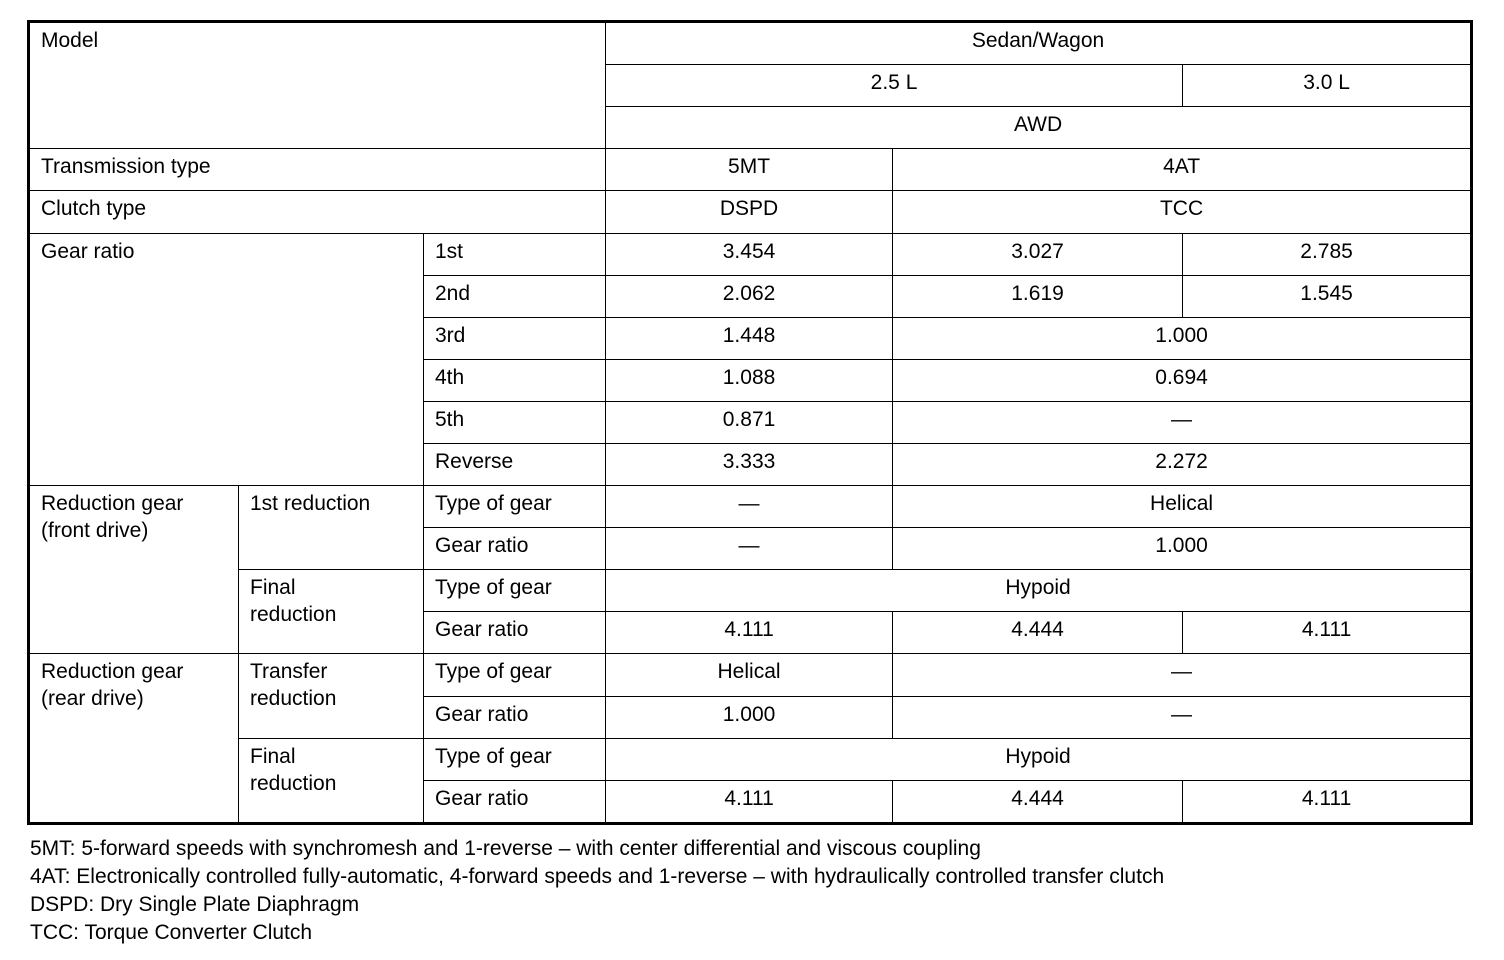 The height and width of the screenshot is (960, 1504). I want to click on table-row: Model Sedan/Wagon, so click(750, 85).